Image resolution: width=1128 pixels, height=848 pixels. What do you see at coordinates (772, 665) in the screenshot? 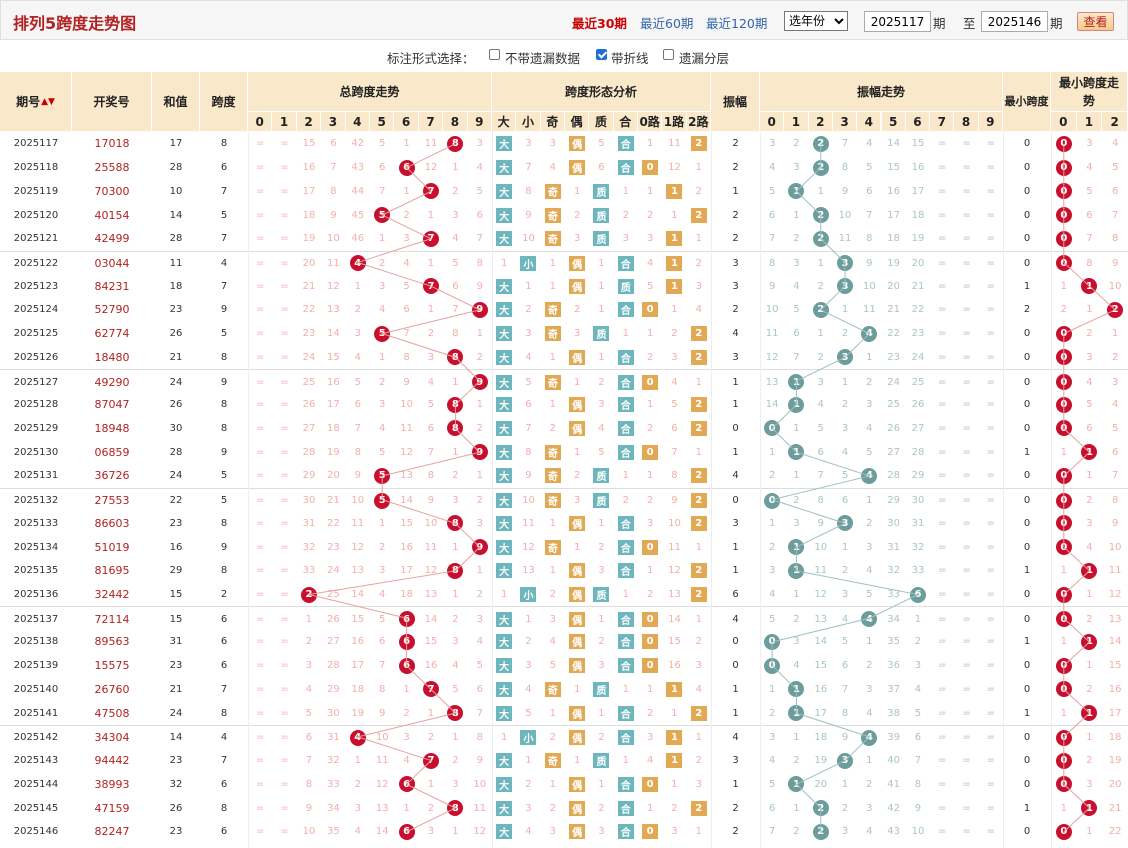
I see `amp-hit-mark: 0` at bounding box center [772, 665].